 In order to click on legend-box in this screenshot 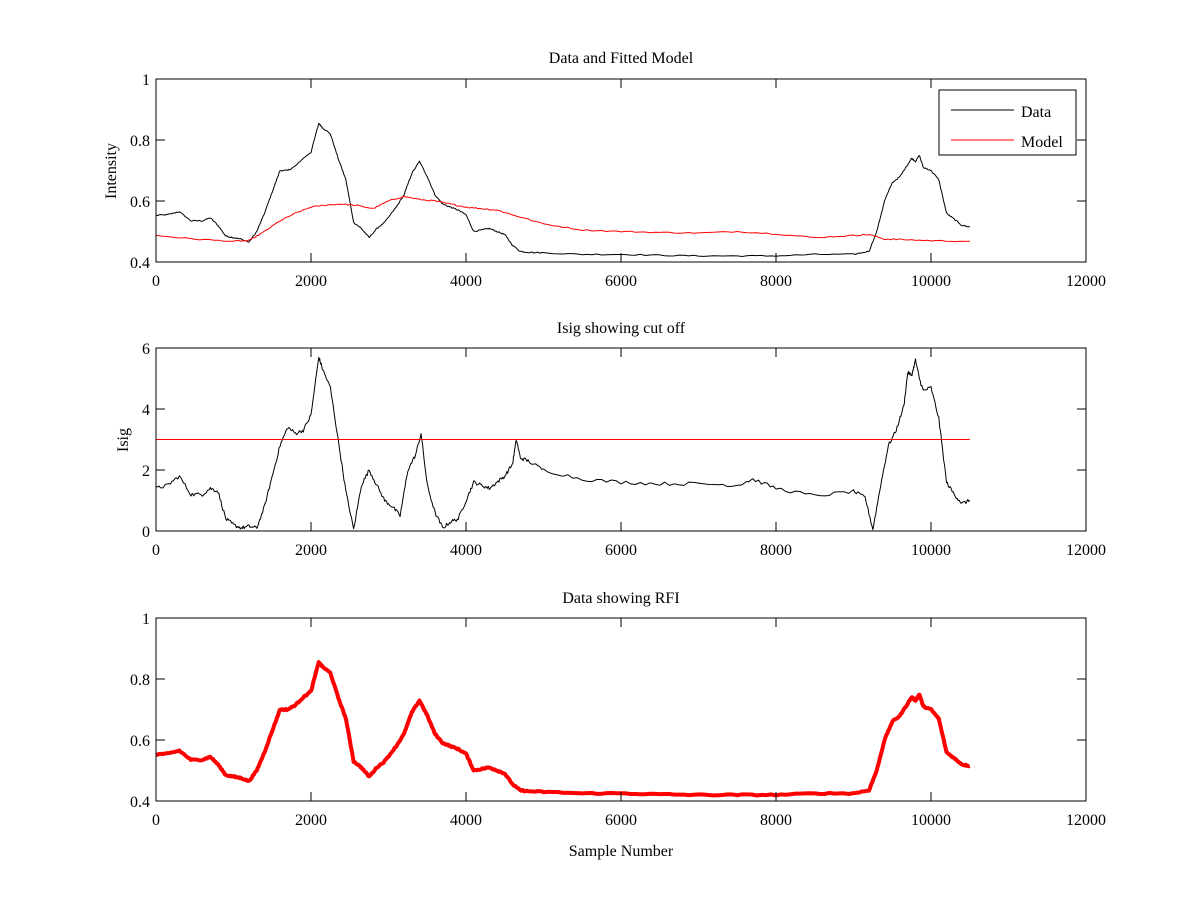, I will do `click(1007, 122)`.